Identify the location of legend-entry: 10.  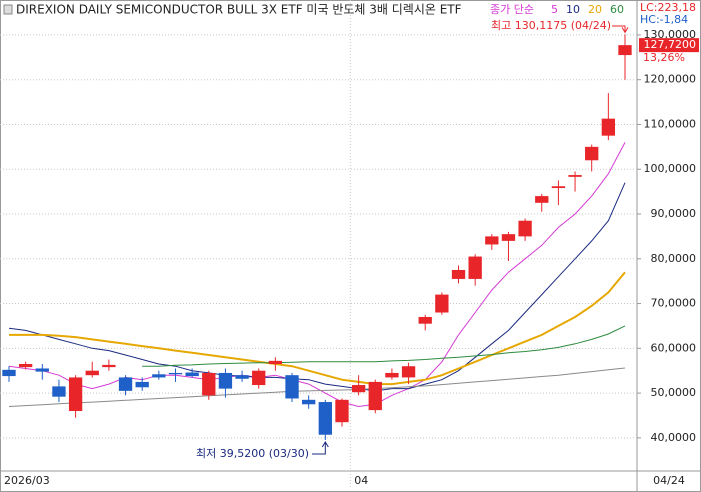
(573, 9).